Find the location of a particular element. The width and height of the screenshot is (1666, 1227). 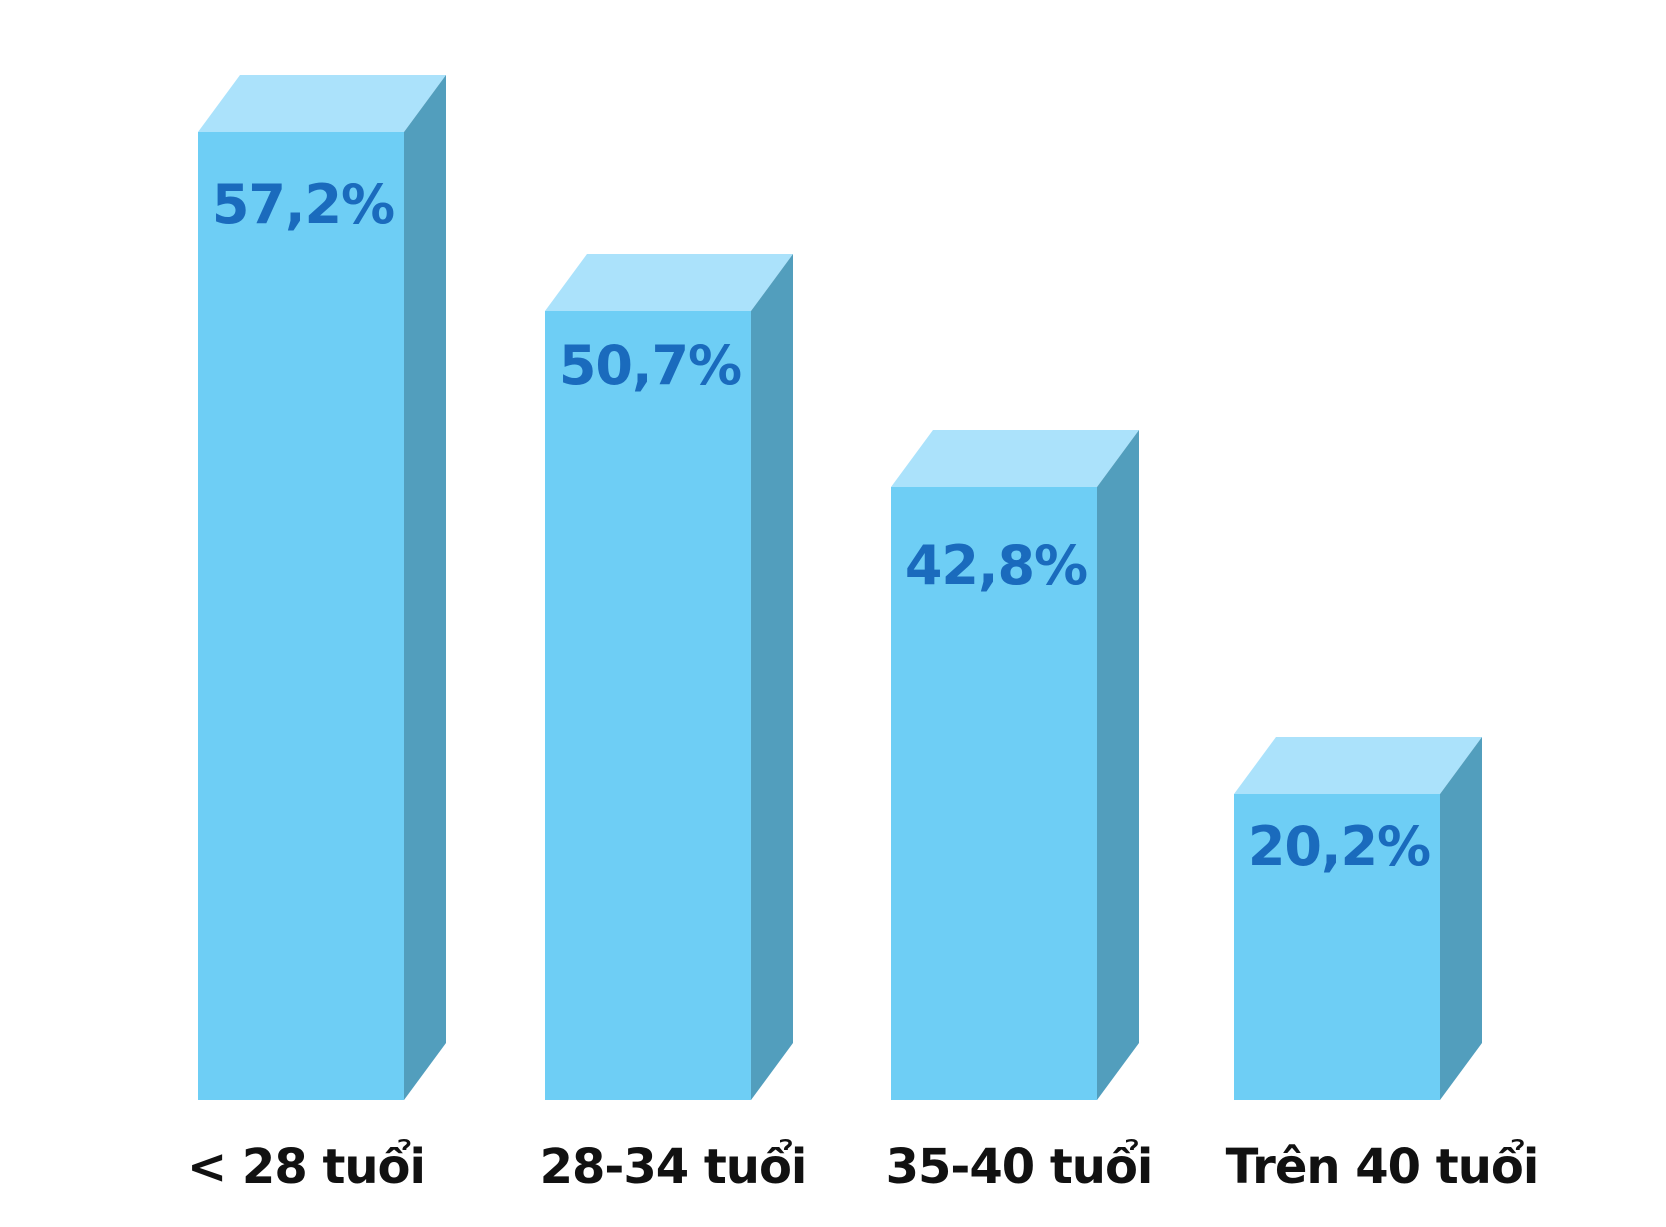

category-label: < 28 tuổi is located at coordinates (306, 1167).